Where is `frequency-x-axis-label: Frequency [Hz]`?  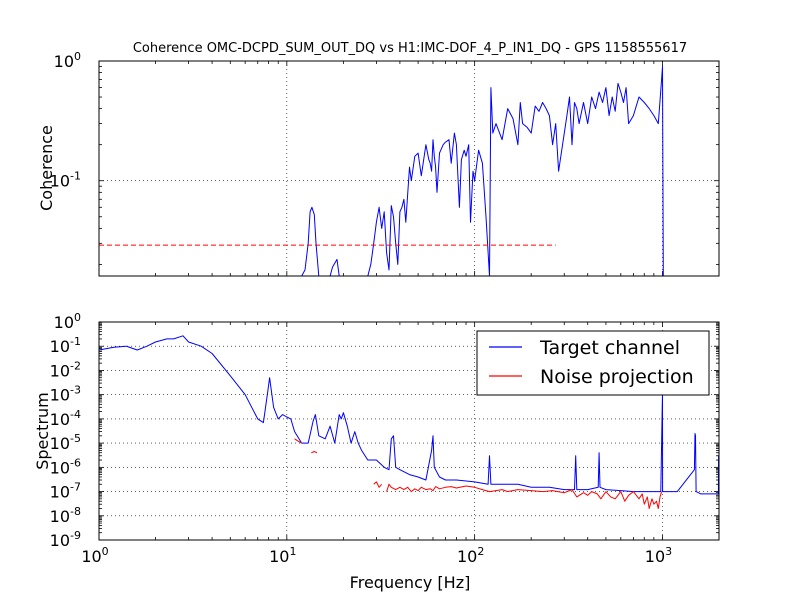 frequency-x-axis-label: Frequency [Hz] is located at coordinates (410, 582).